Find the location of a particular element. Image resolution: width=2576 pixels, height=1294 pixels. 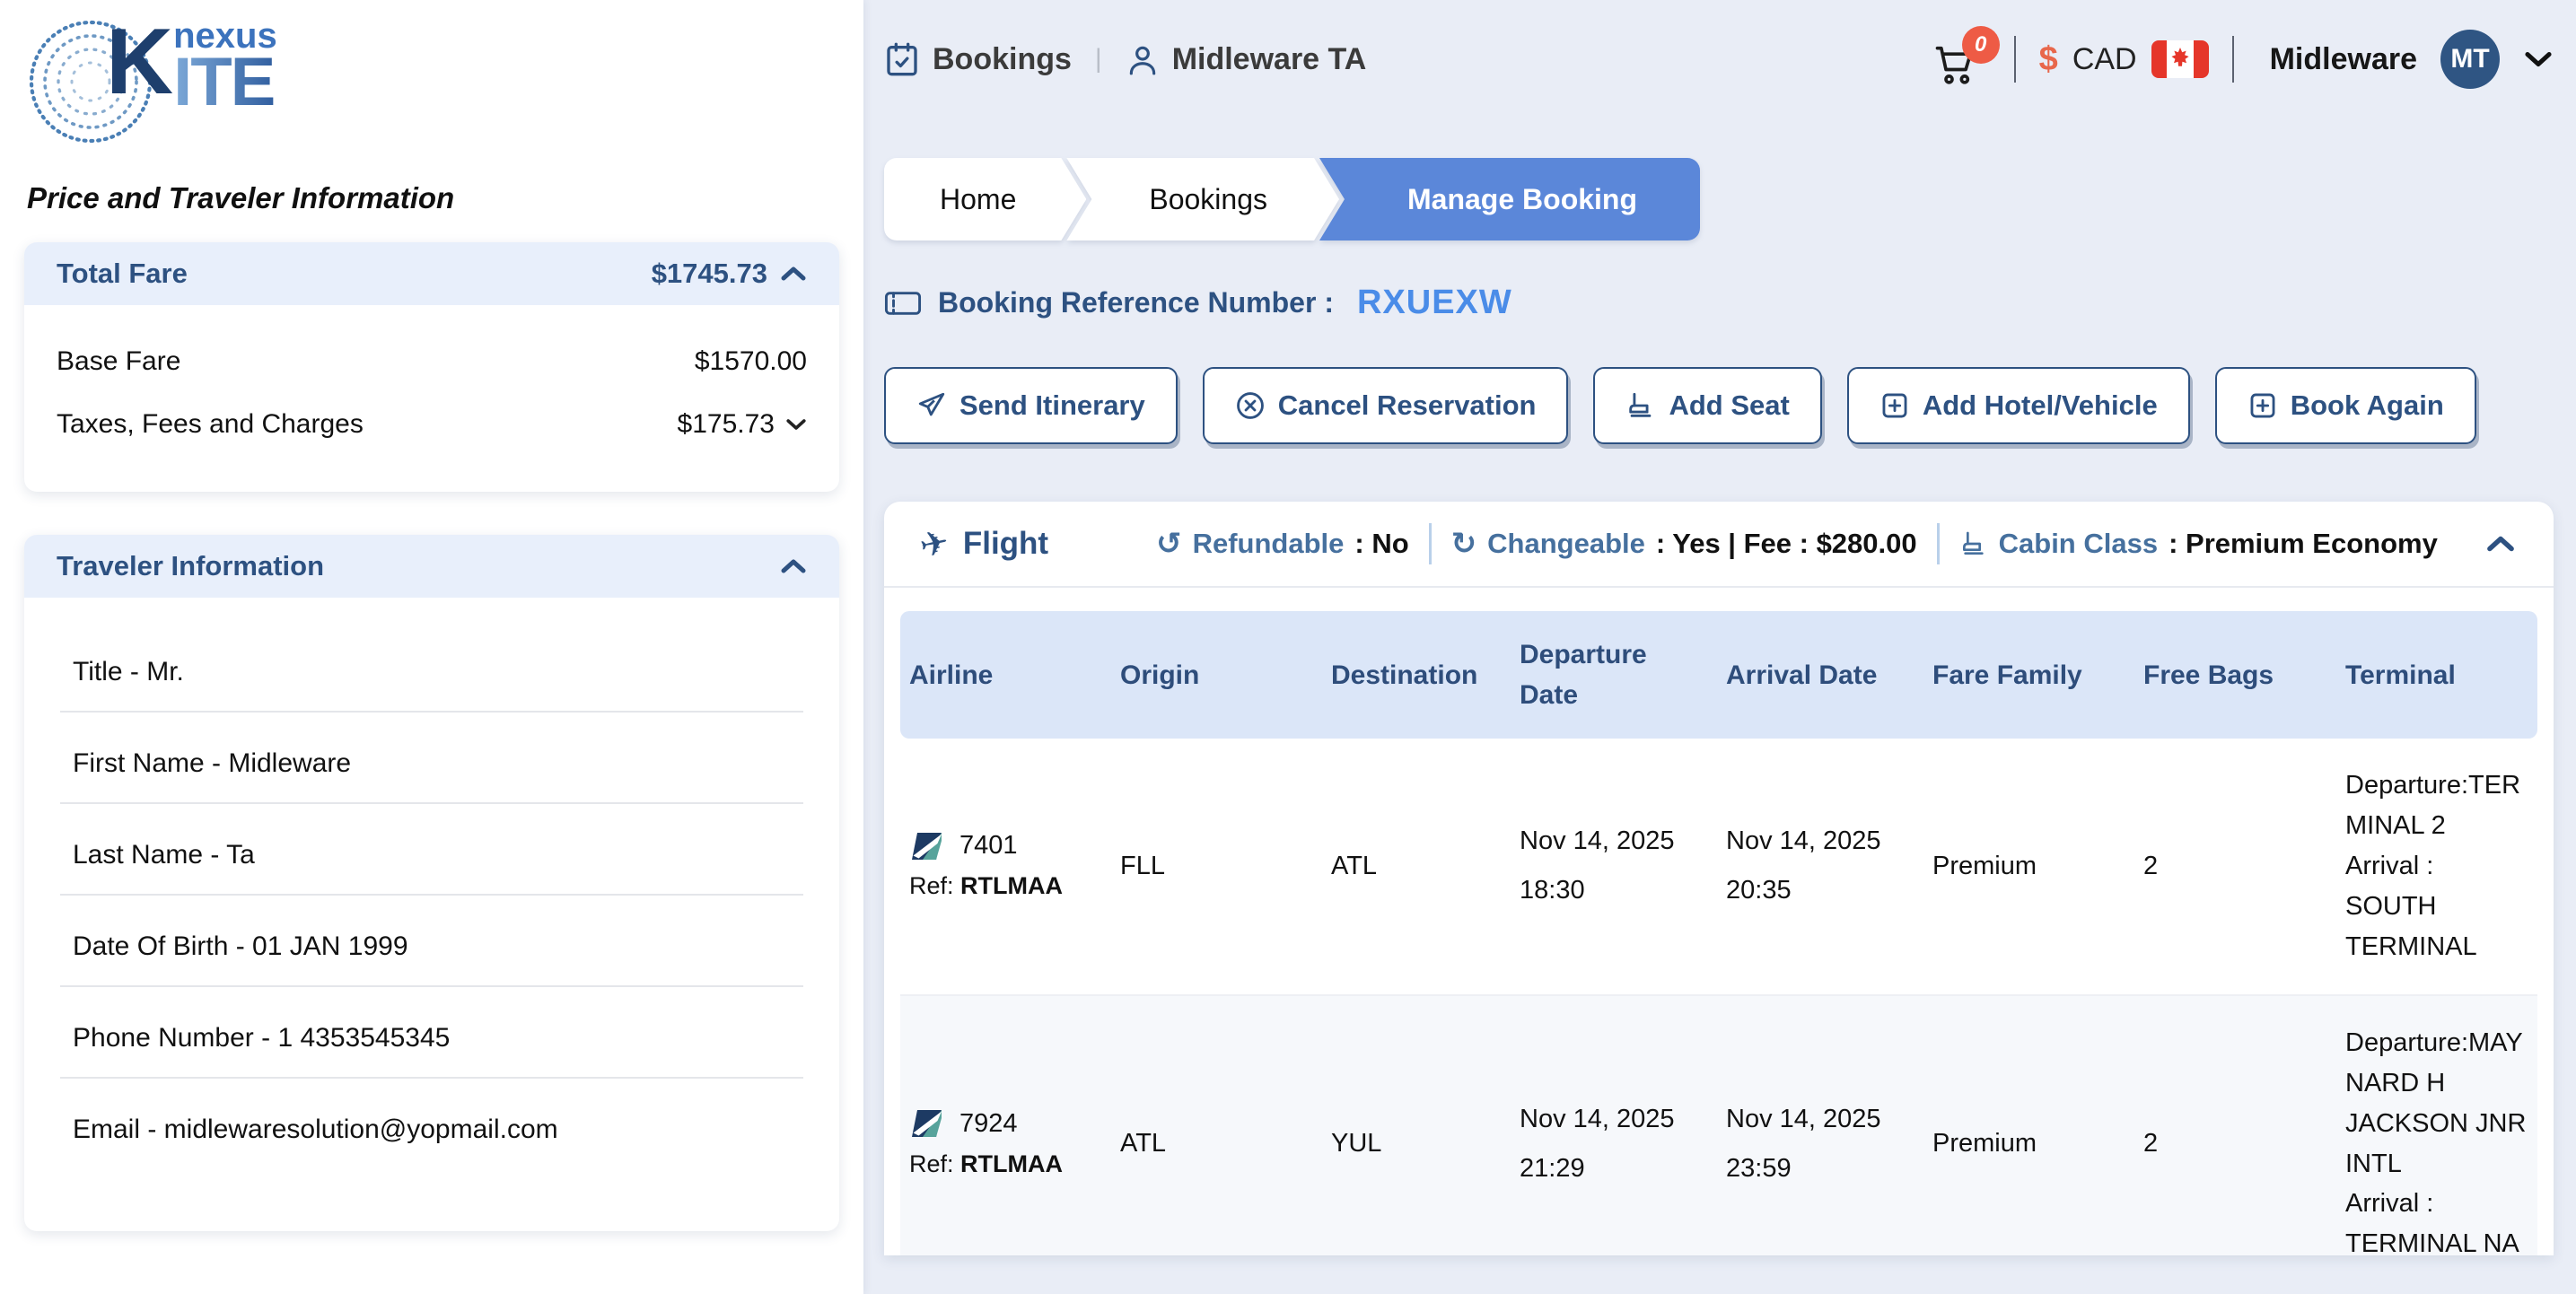

calendar-check-icon is located at coordinates (902, 59).